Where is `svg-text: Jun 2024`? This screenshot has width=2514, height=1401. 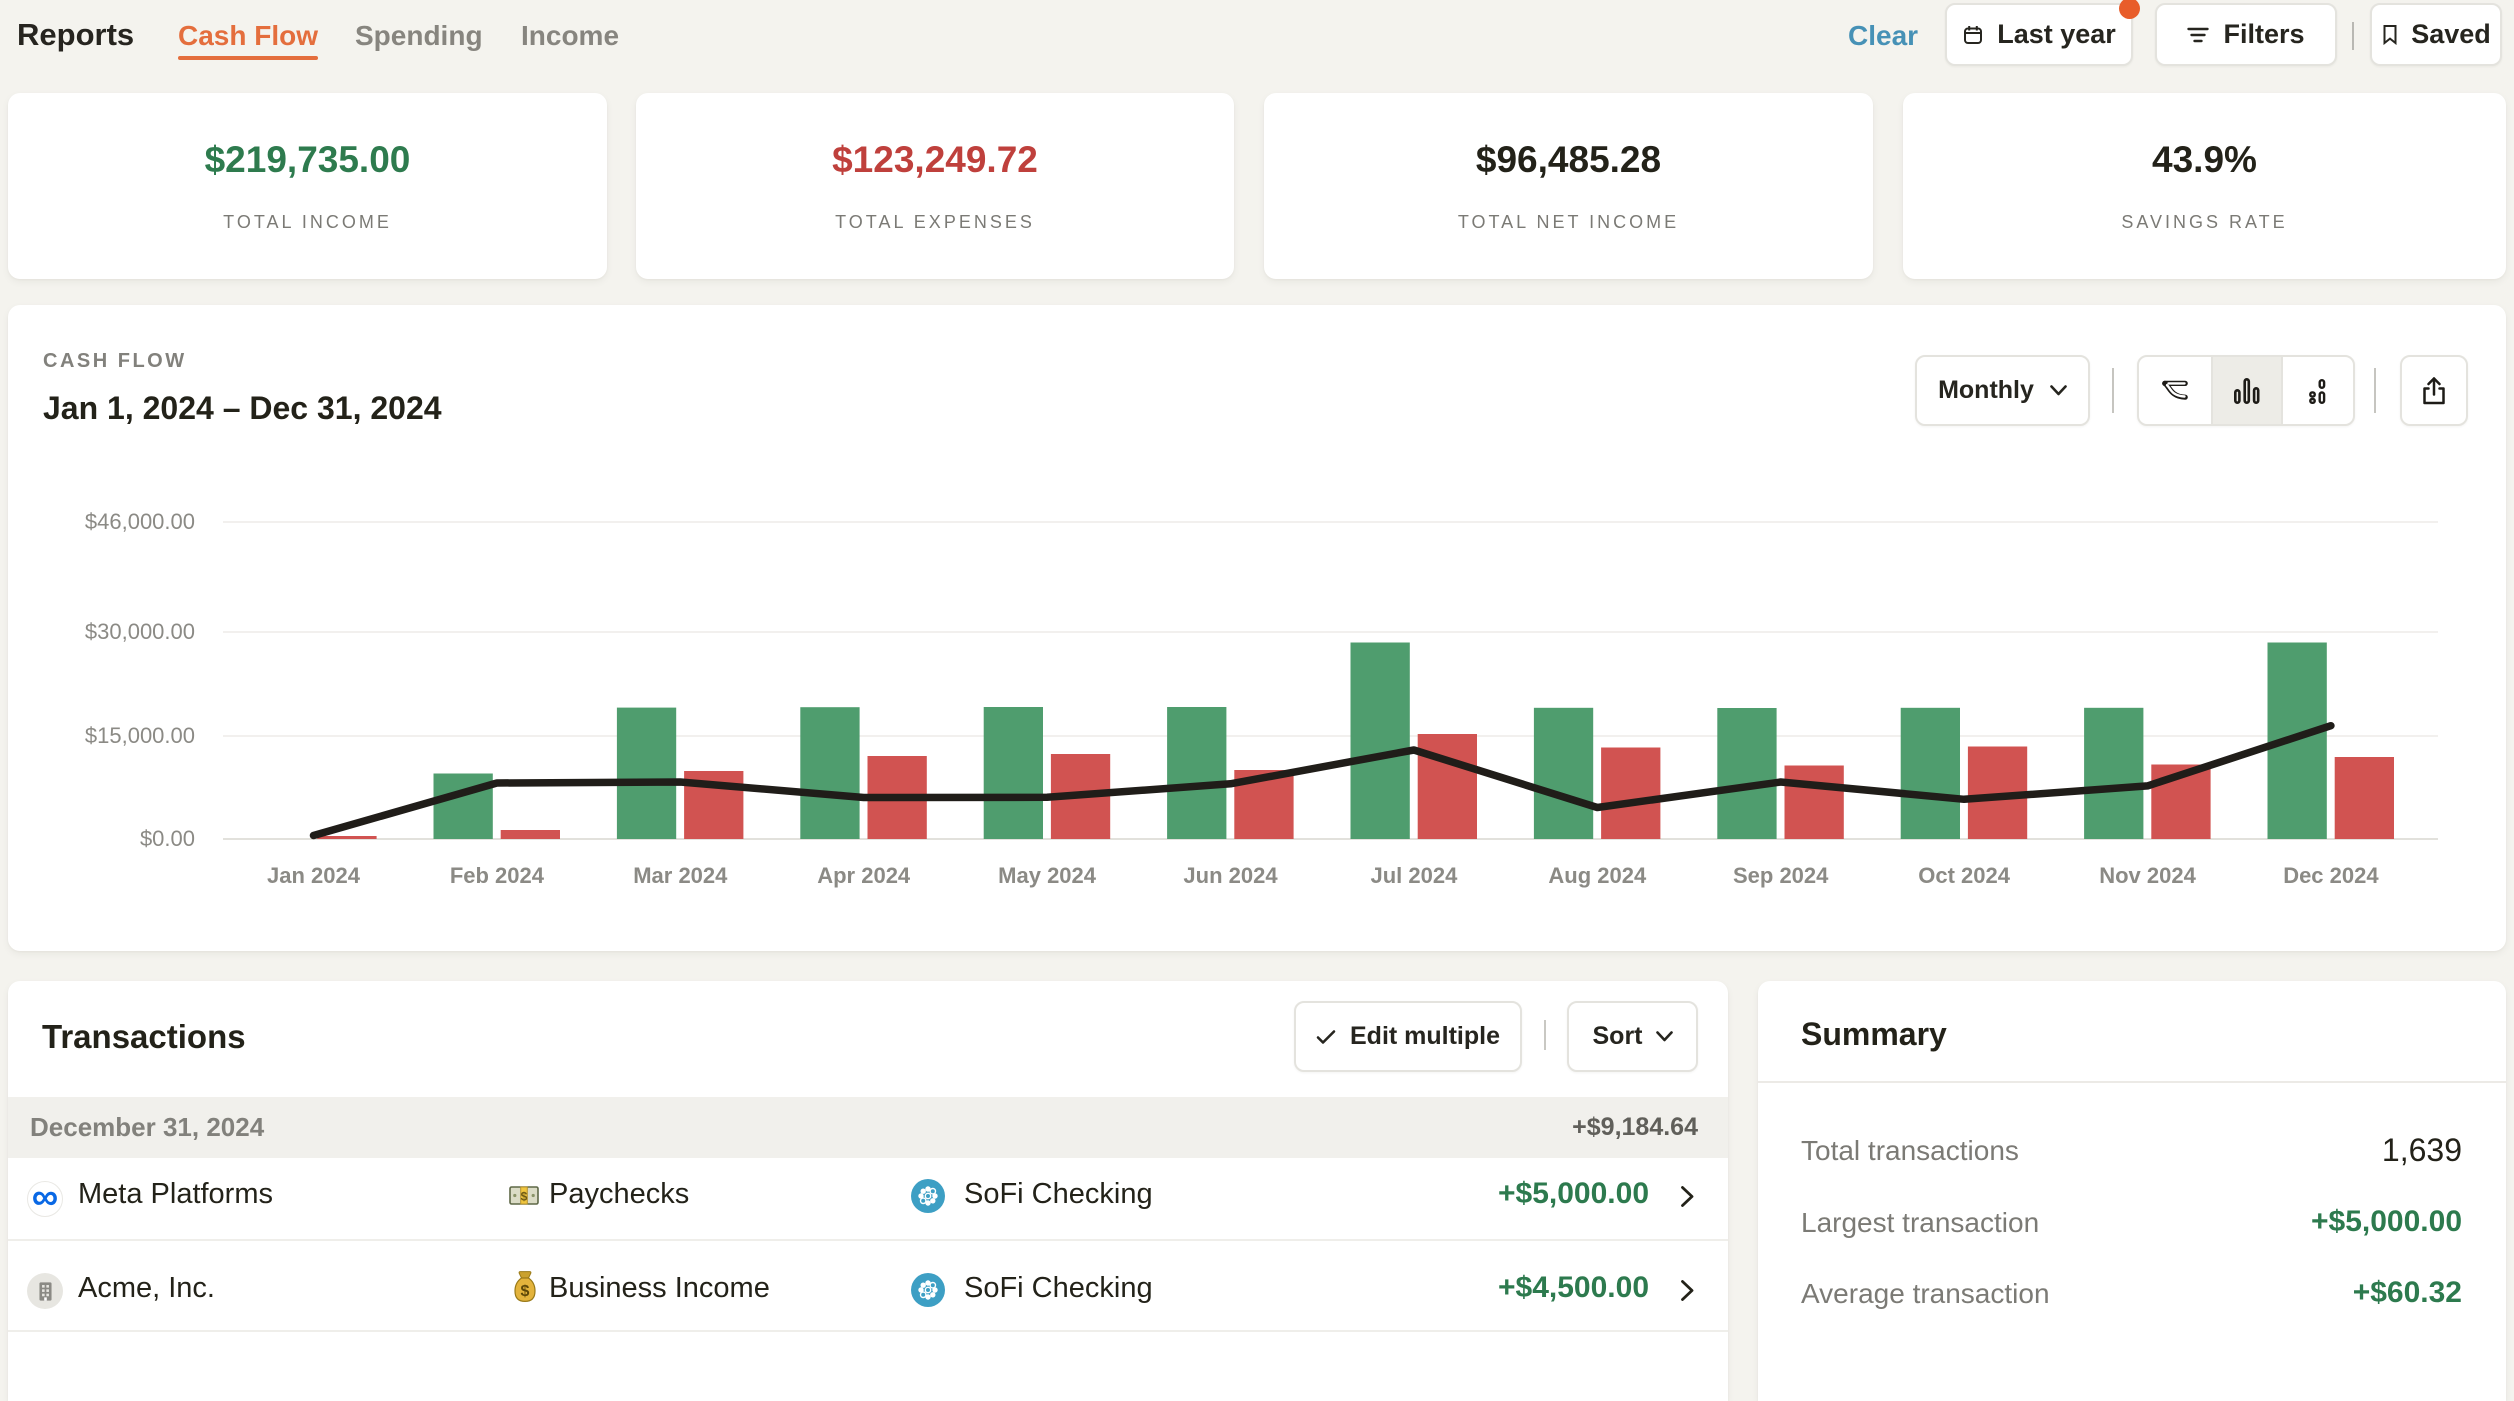 svg-text: Jun 2024 is located at coordinates (1230, 875).